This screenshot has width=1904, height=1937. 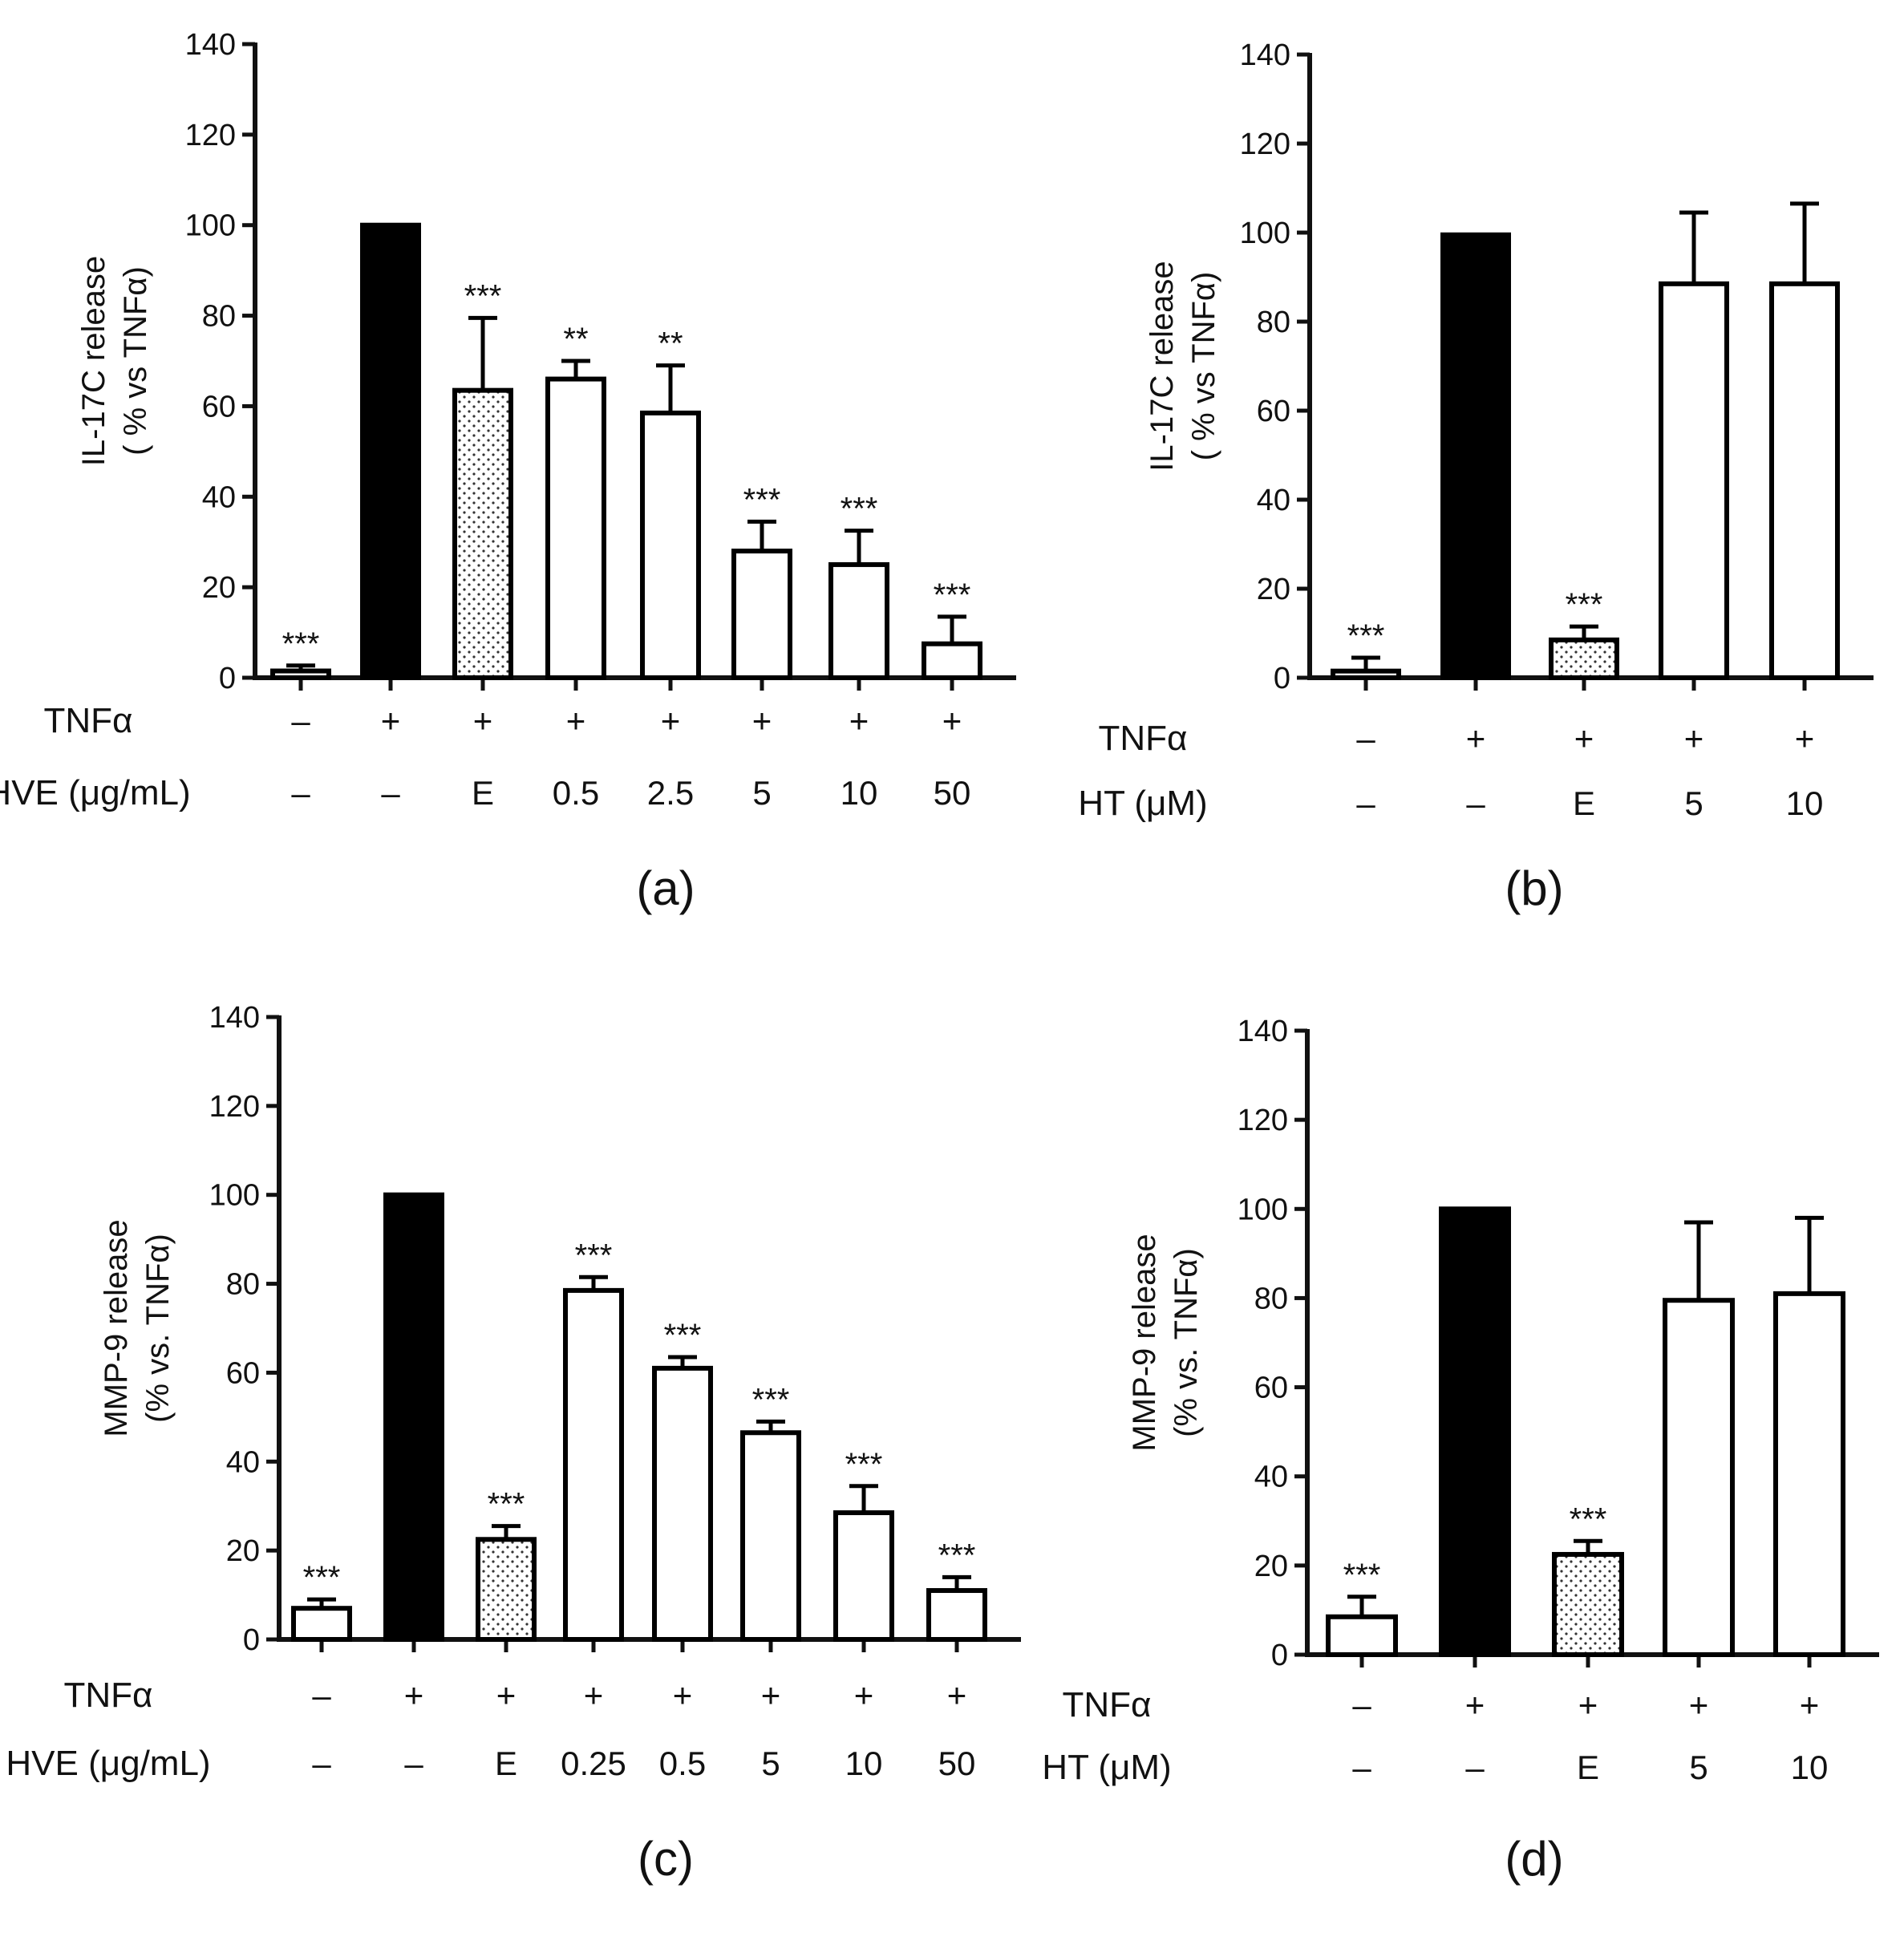 What do you see at coordinates (593, 1763) in the screenshot?
I see `condition-cell: 0.25` at bounding box center [593, 1763].